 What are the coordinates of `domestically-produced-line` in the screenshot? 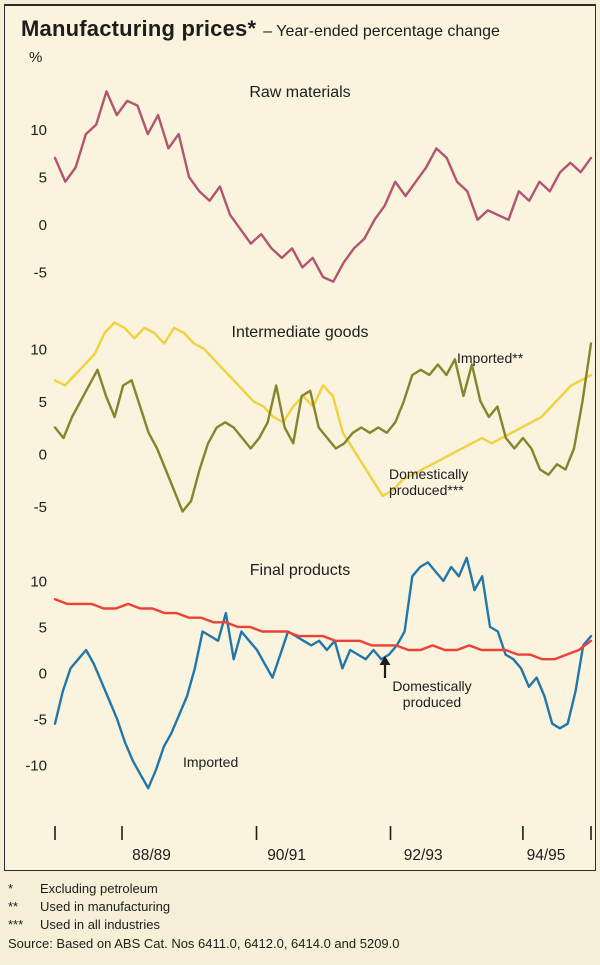 It's located at (323, 629).